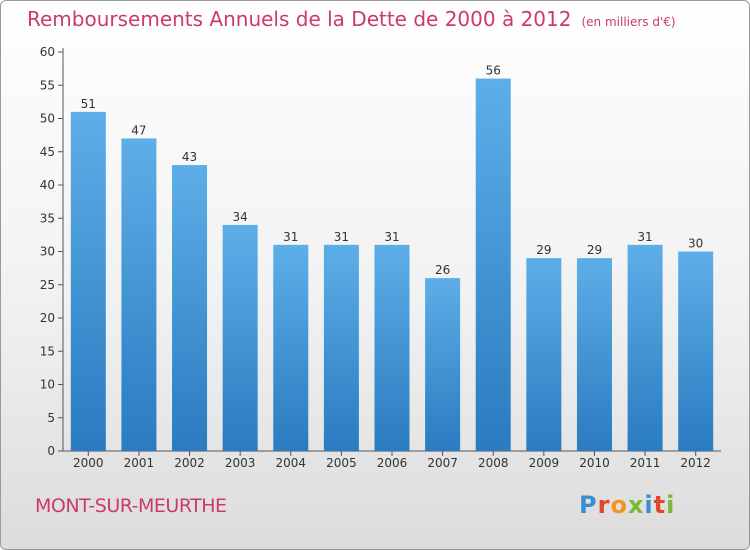 The width and height of the screenshot is (750, 550). What do you see at coordinates (240, 217) in the screenshot?
I see `value-label-2003: 34` at bounding box center [240, 217].